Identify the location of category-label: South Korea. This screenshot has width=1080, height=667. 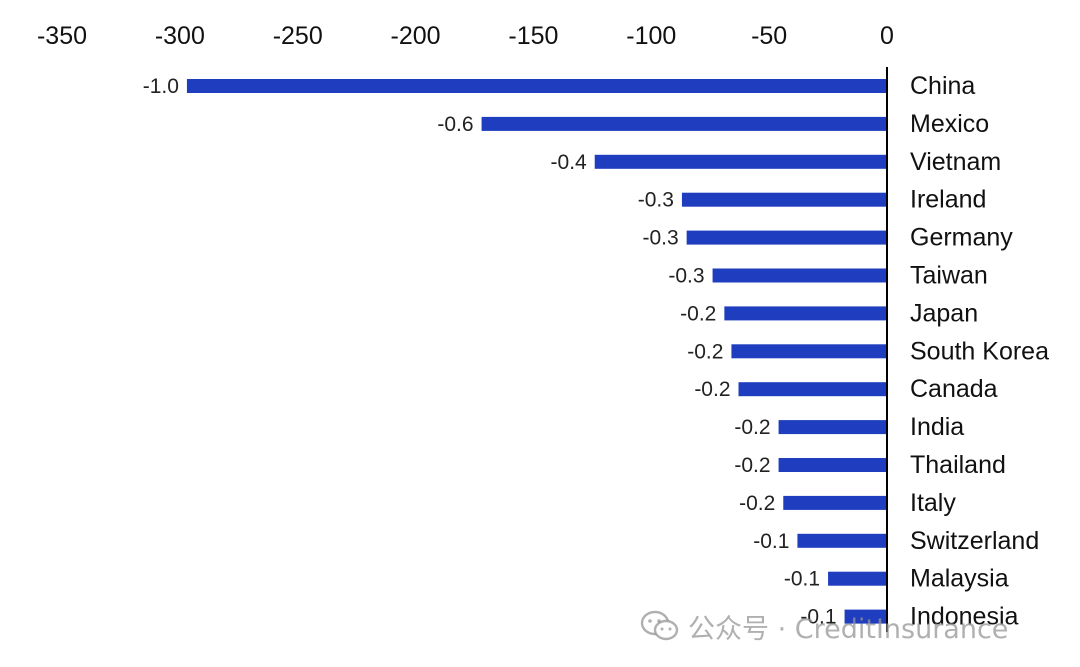
(979, 351).